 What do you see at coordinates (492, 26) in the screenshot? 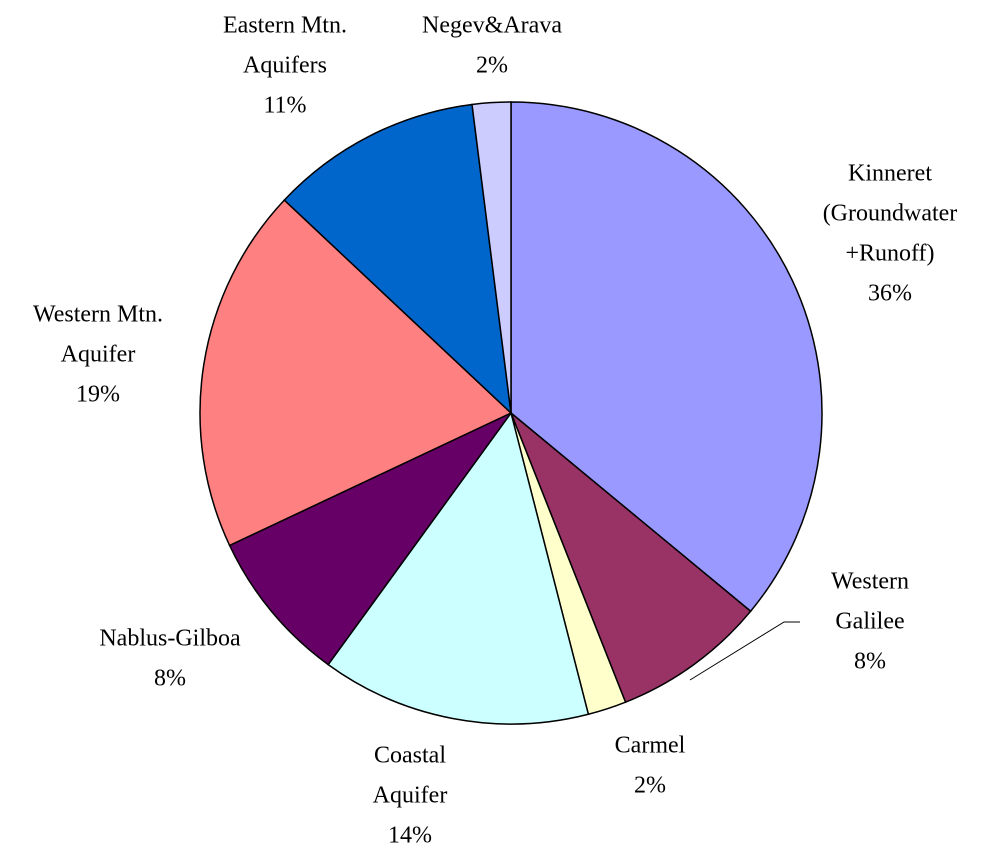
I see `slice-label: Negev&Arava` at bounding box center [492, 26].